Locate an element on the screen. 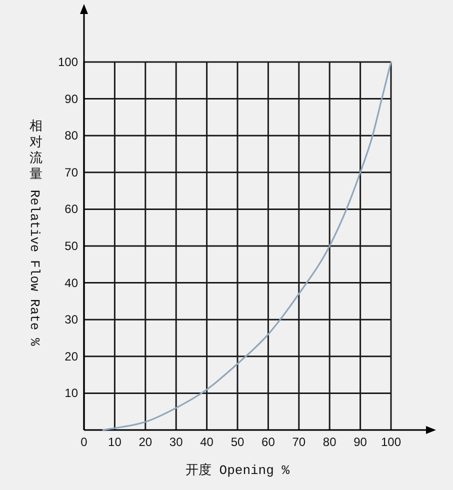  y-tick-label: 50 is located at coordinates (71, 246).